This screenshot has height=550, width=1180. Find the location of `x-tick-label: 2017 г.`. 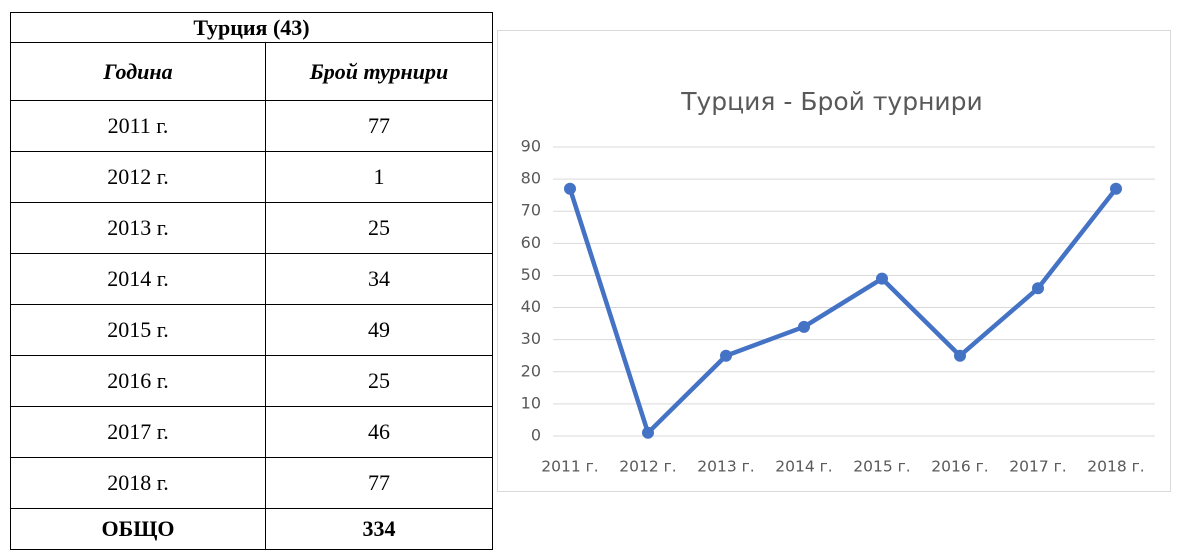

x-tick-label: 2017 г. is located at coordinates (1037, 467).